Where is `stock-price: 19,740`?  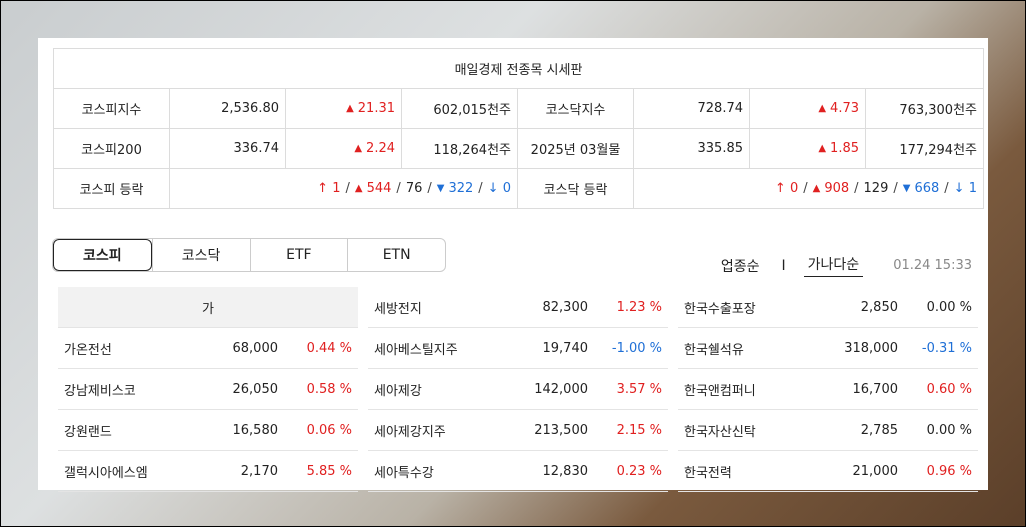 stock-price: 19,740 is located at coordinates (565, 348).